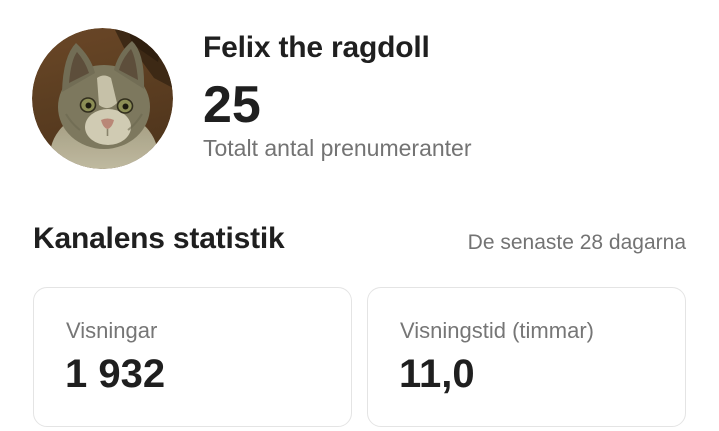 The image size is (719, 431). Describe the element at coordinates (159, 238) in the screenshot. I see `stats-section-title: Kanalens statistik` at that location.